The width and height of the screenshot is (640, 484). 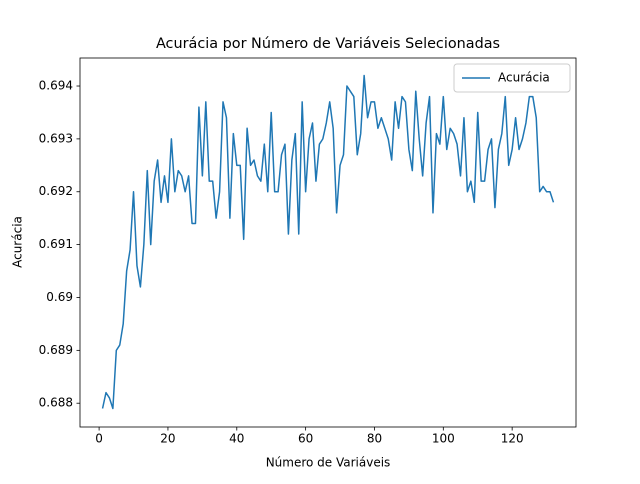 What do you see at coordinates (443, 439) in the screenshot?
I see `x-tick-label: 100` at bounding box center [443, 439].